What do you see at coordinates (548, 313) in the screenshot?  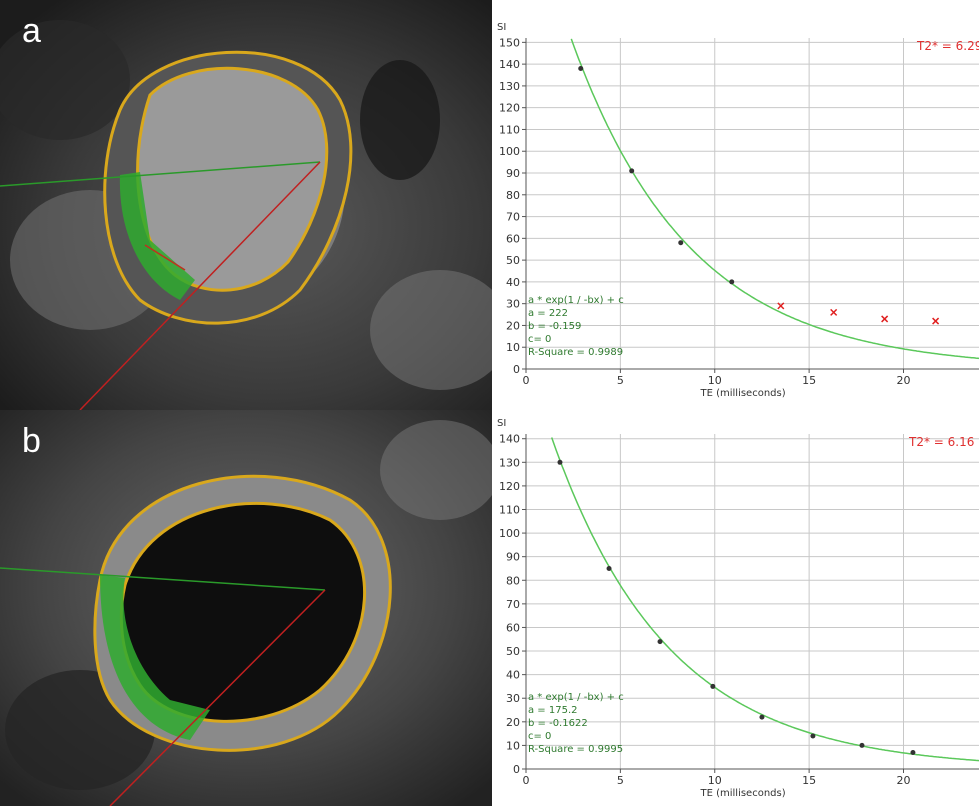 I see `fit-a-label: a = 222` at bounding box center [548, 313].